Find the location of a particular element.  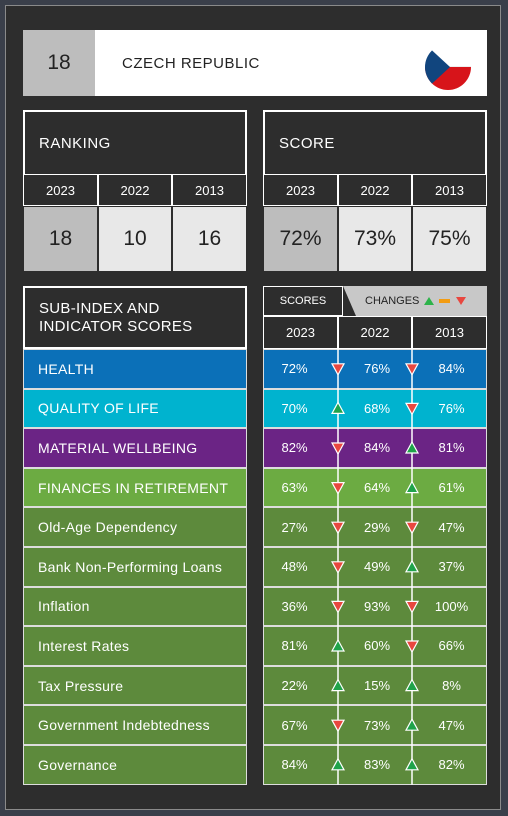

row-label: Government Indebtedness is located at coordinates (135, 725).